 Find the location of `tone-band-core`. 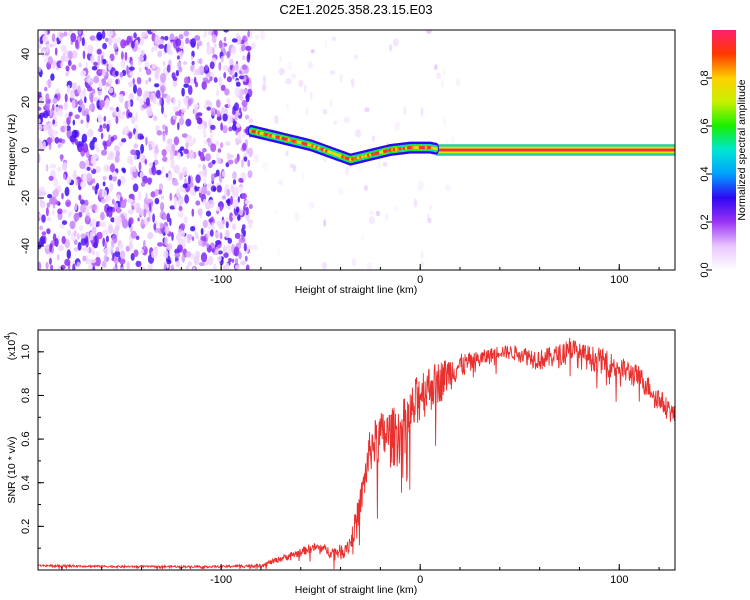

tone-band-core is located at coordinates (555, 150).